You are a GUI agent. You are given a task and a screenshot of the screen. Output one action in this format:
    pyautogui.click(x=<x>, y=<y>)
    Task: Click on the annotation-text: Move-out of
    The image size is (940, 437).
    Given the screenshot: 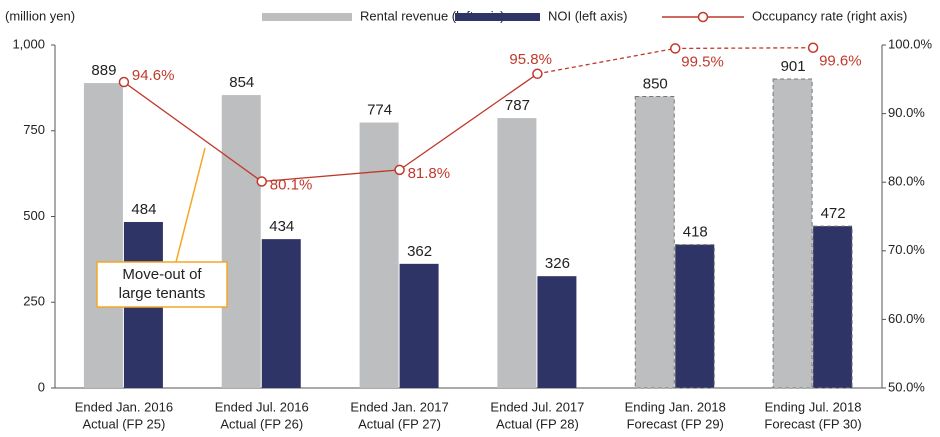 What is the action you would take?
    pyautogui.click(x=162, y=274)
    